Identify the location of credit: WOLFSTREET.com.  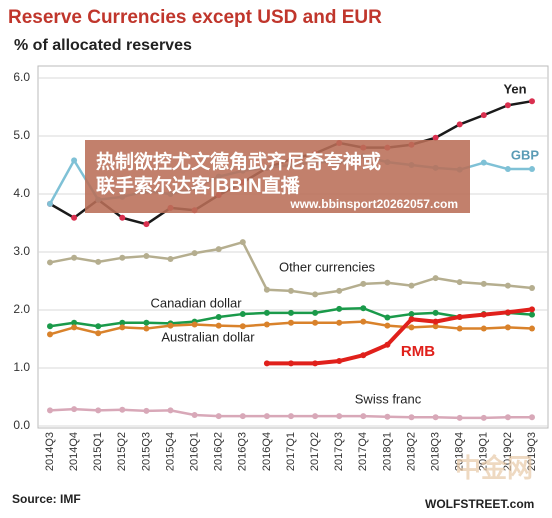
(479, 504).